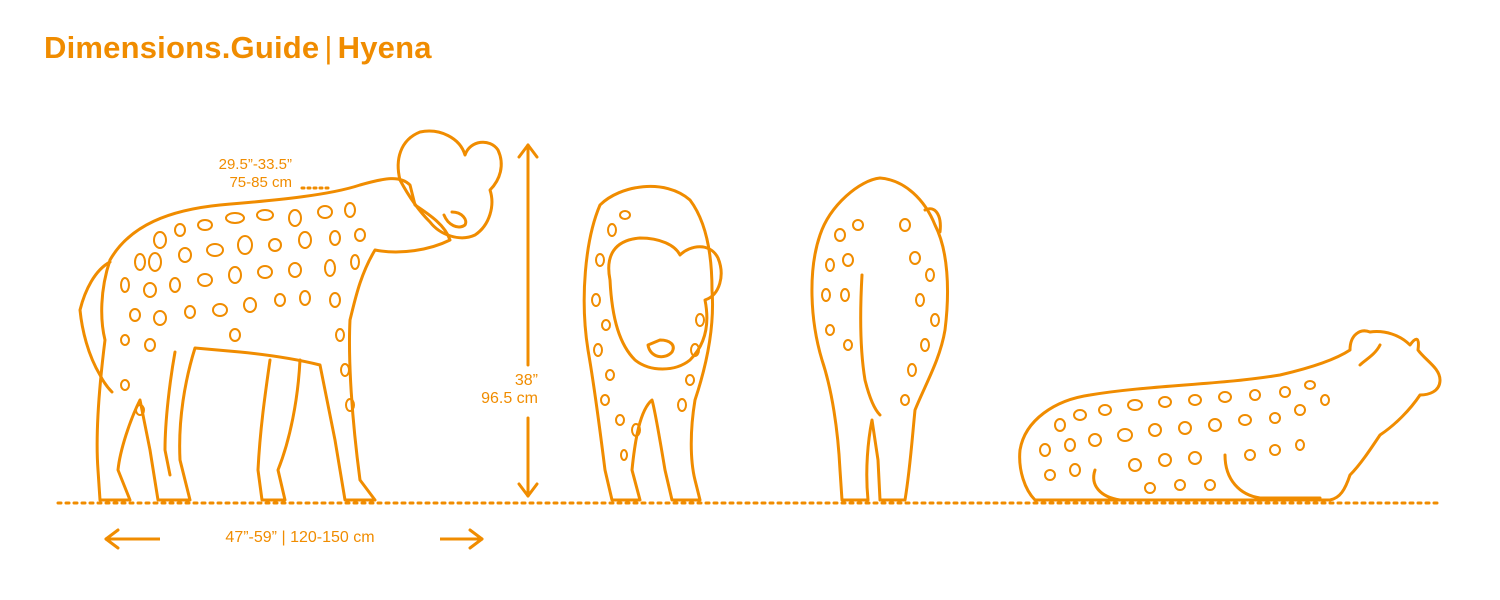 Image resolution: width=1500 pixels, height=600 pixels. What do you see at coordinates (879, 339) in the screenshot?
I see `hyena-rear-view` at bounding box center [879, 339].